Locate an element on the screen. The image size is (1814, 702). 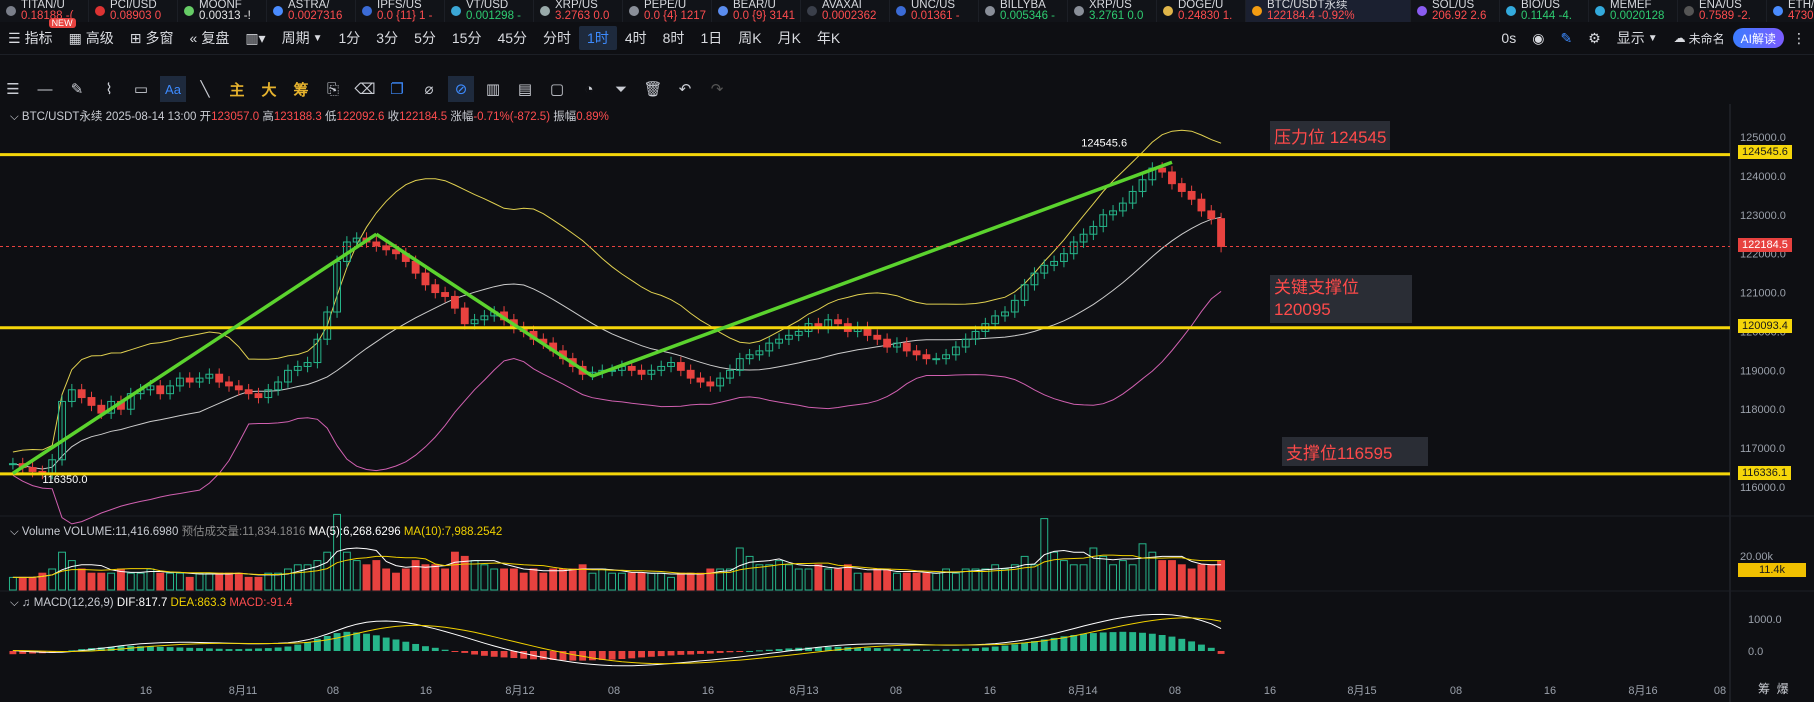
filter-icon: ⏷ is located at coordinates (620, 89).